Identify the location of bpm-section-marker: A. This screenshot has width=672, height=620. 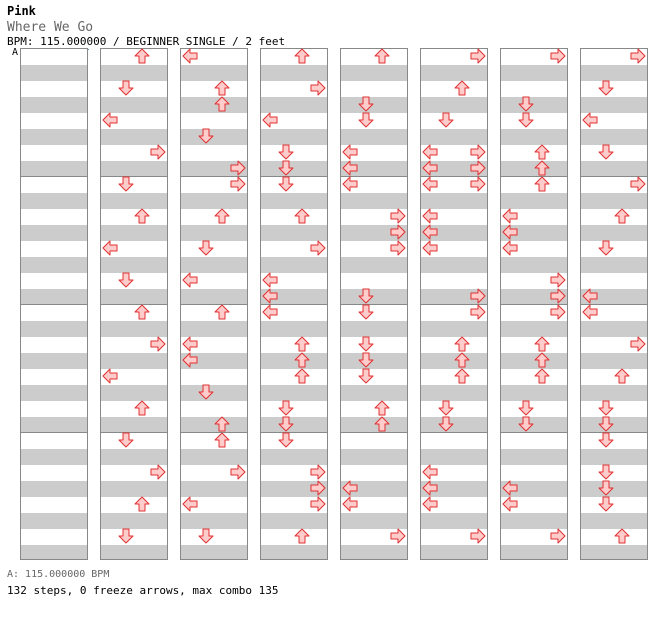
(15, 52).